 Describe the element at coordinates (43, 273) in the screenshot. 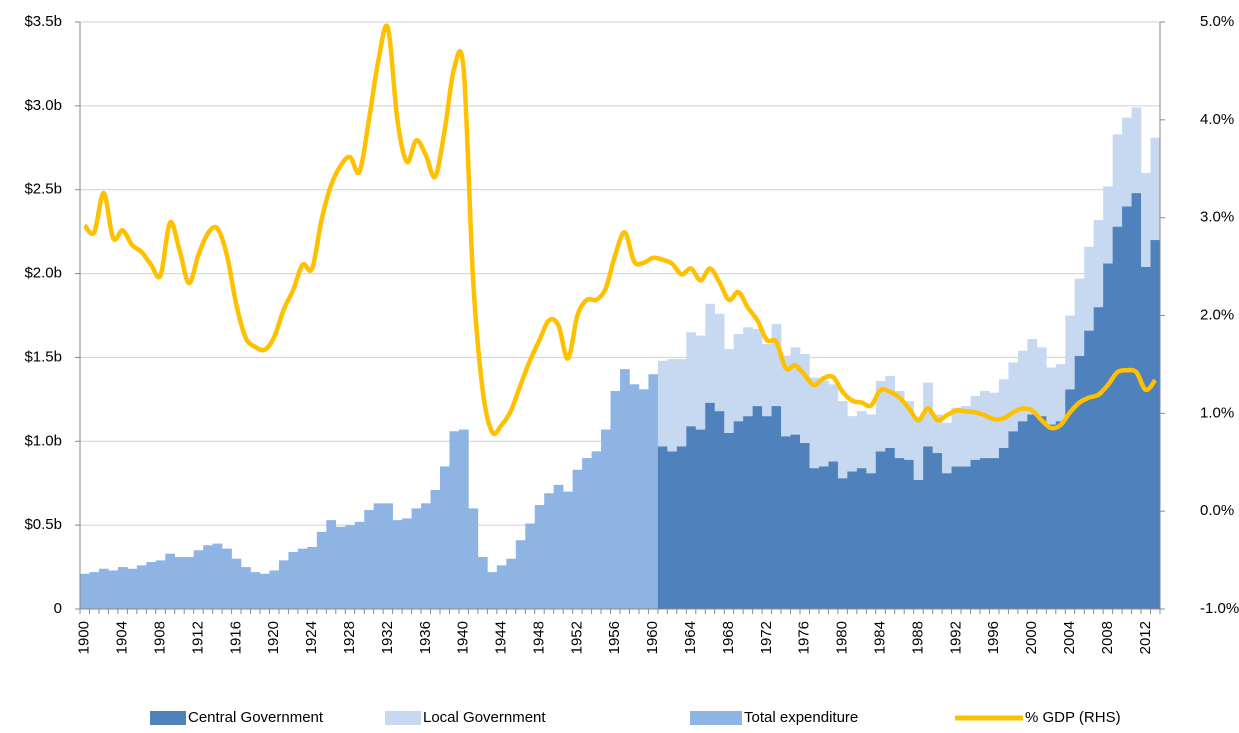

I see `y-tick-label: $2.0b` at that location.